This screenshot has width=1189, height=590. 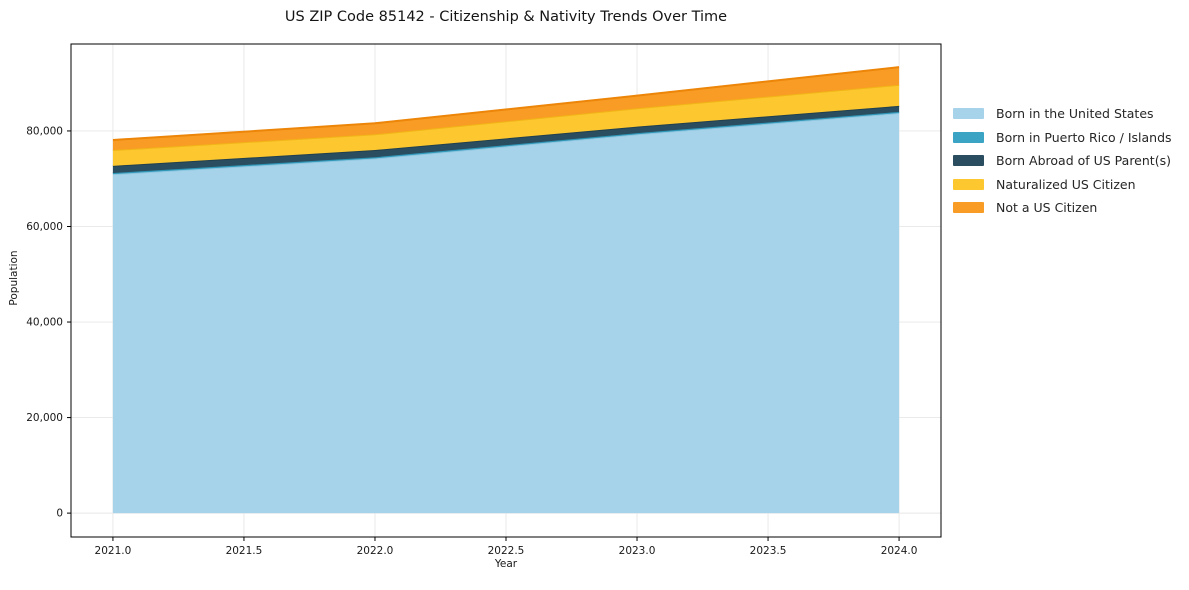 What do you see at coordinates (637, 551) in the screenshot?
I see `x-tick-label: 2023.0` at bounding box center [637, 551].